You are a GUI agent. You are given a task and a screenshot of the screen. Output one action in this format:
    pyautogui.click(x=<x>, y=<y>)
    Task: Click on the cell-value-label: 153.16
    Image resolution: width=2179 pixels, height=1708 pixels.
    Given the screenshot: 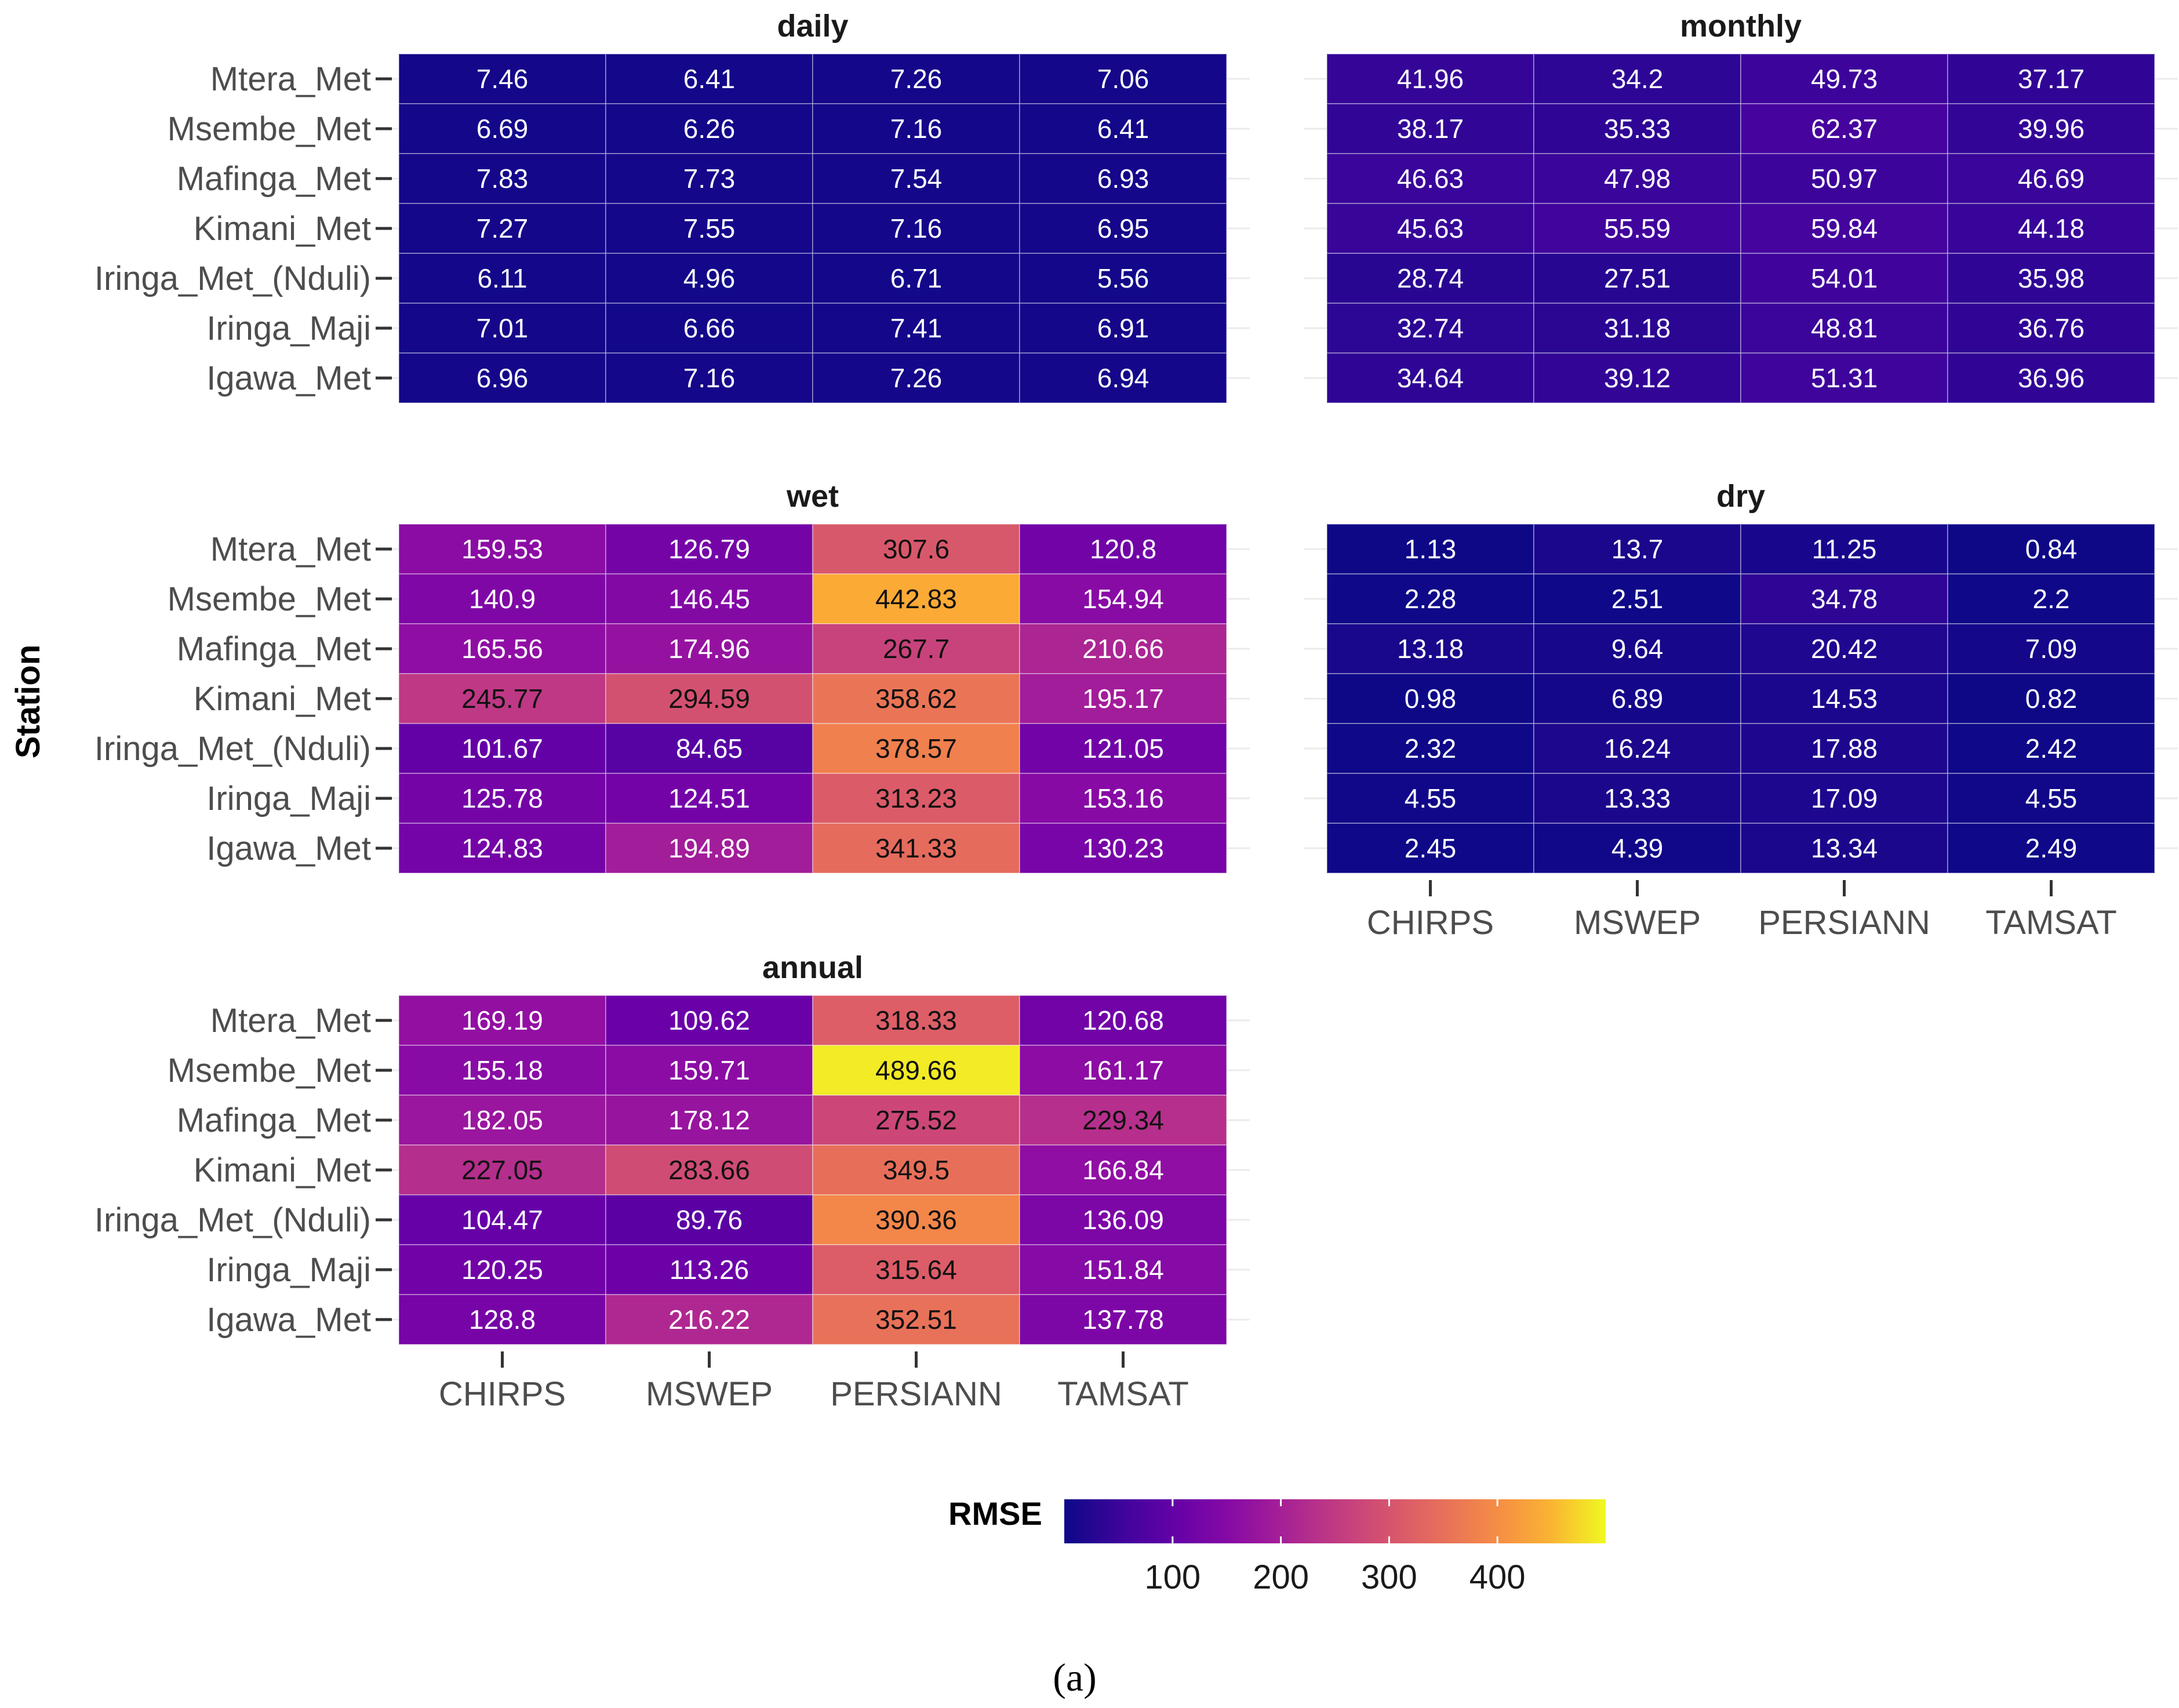 What is the action you would take?
    pyautogui.click(x=1123, y=798)
    